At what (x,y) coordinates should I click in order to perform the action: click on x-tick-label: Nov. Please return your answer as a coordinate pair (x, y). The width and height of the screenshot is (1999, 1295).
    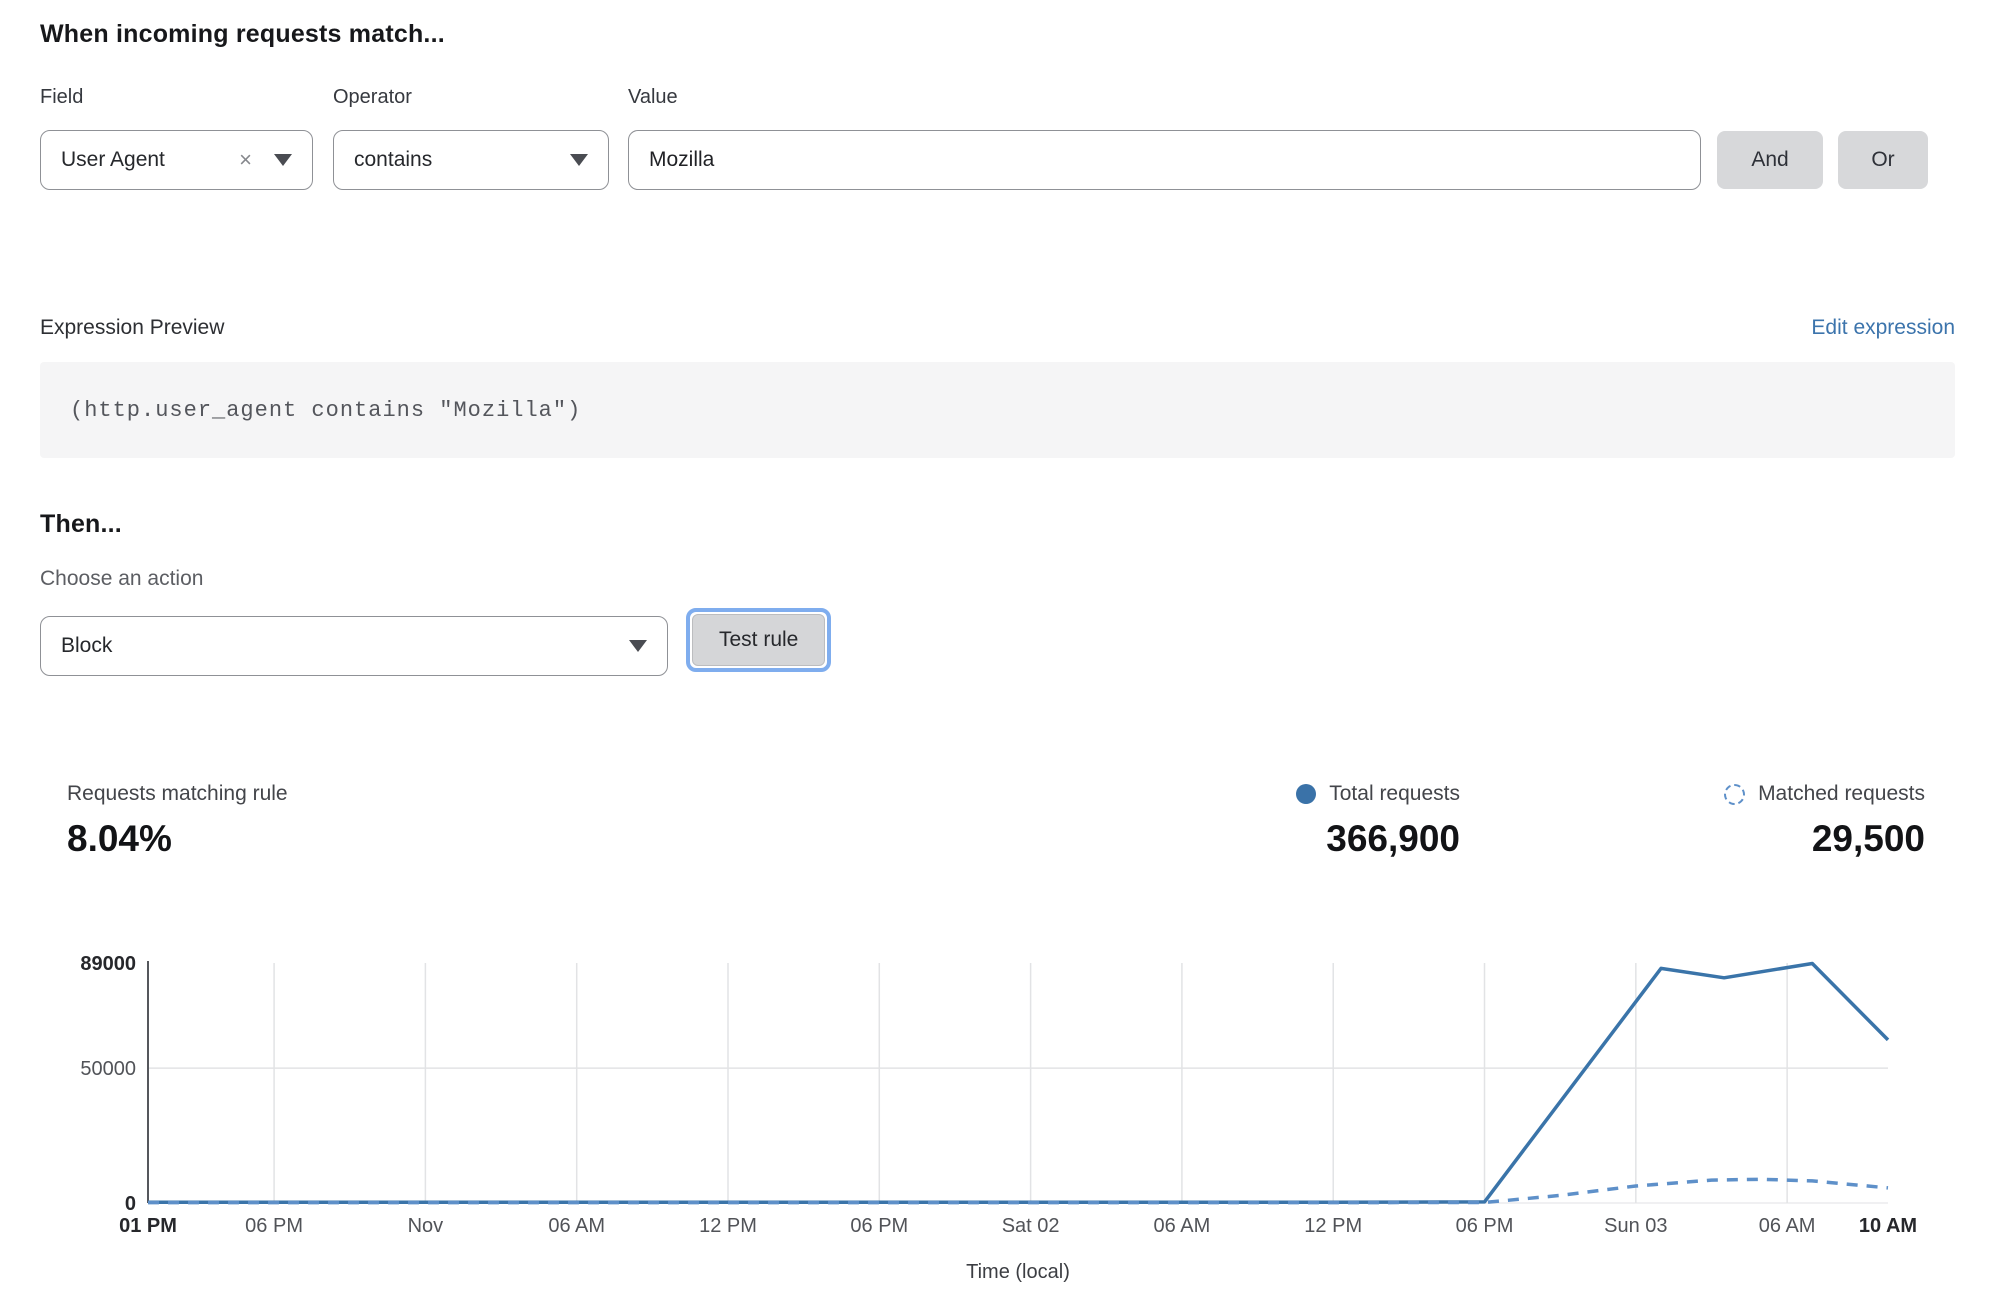
    Looking at the image, I should click on (426, 1226).